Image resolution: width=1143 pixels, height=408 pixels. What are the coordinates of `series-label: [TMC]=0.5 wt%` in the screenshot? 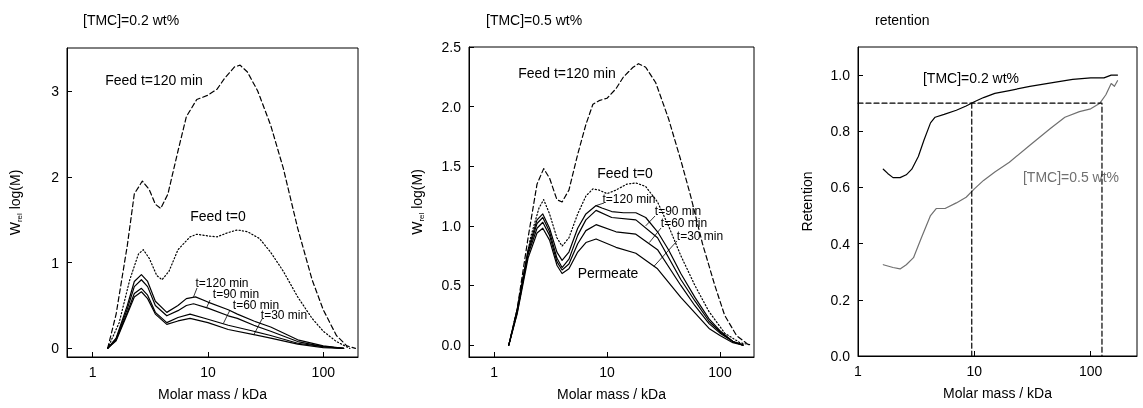 It's located at (1071, 177).